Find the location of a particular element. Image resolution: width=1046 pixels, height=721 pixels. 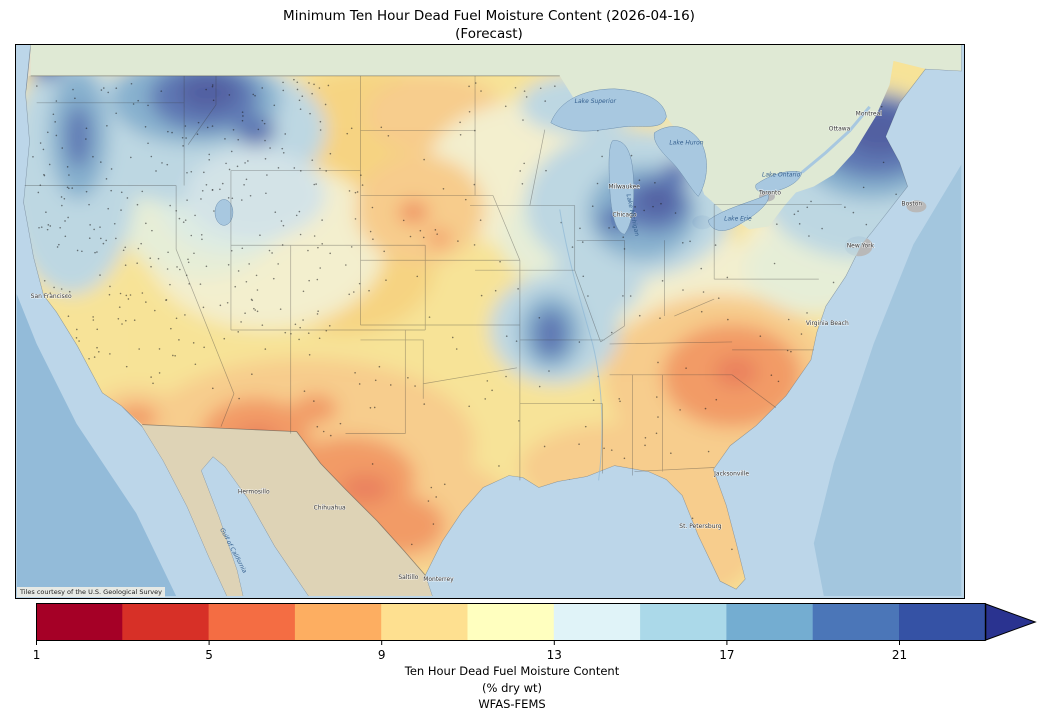

map-label: Montreal is located at coordinates (869, 114).